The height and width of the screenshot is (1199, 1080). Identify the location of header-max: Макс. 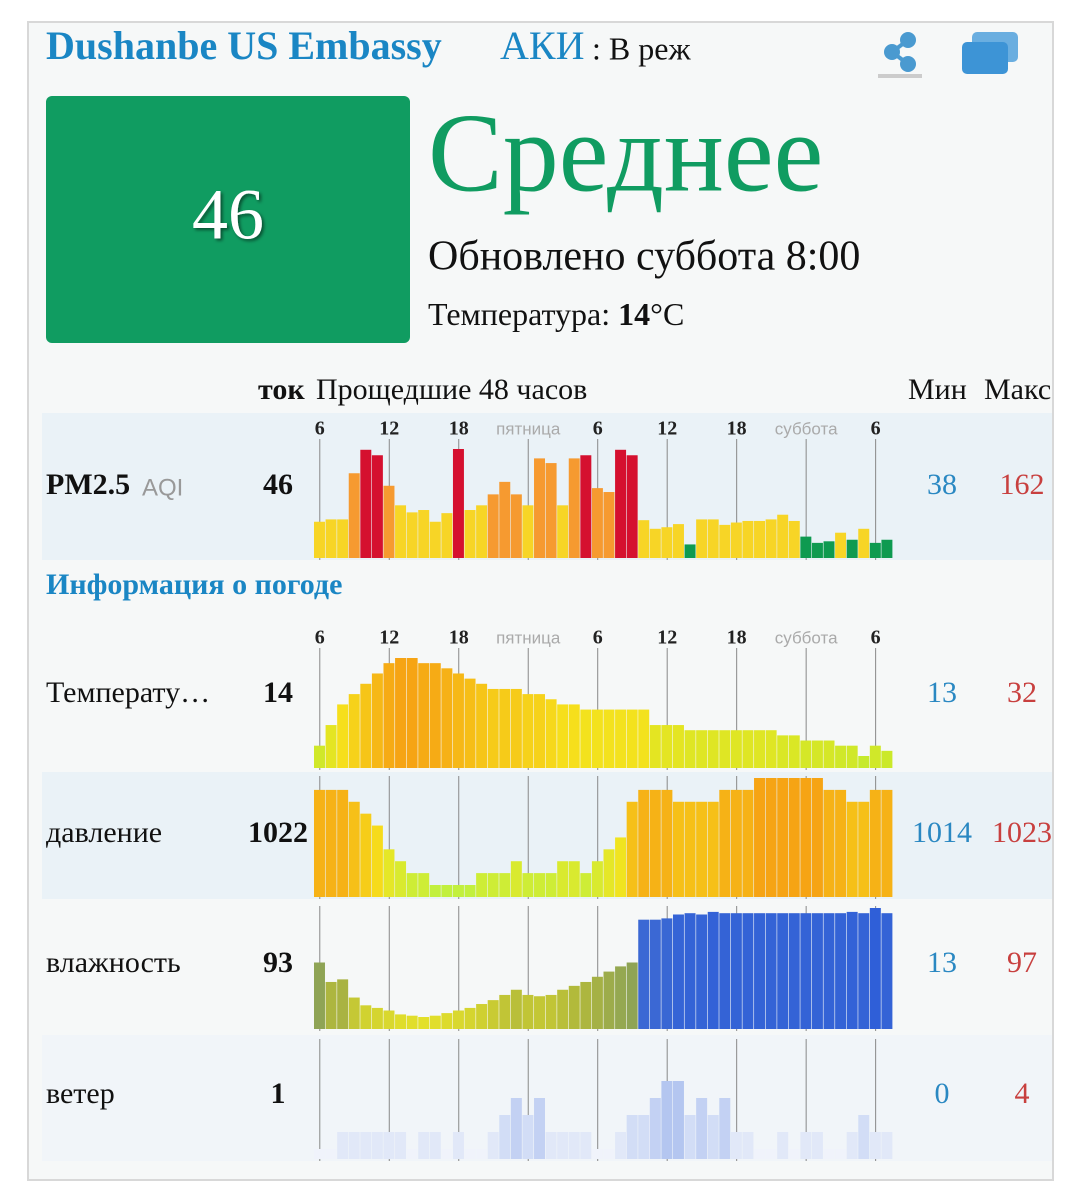
(1017, 389).